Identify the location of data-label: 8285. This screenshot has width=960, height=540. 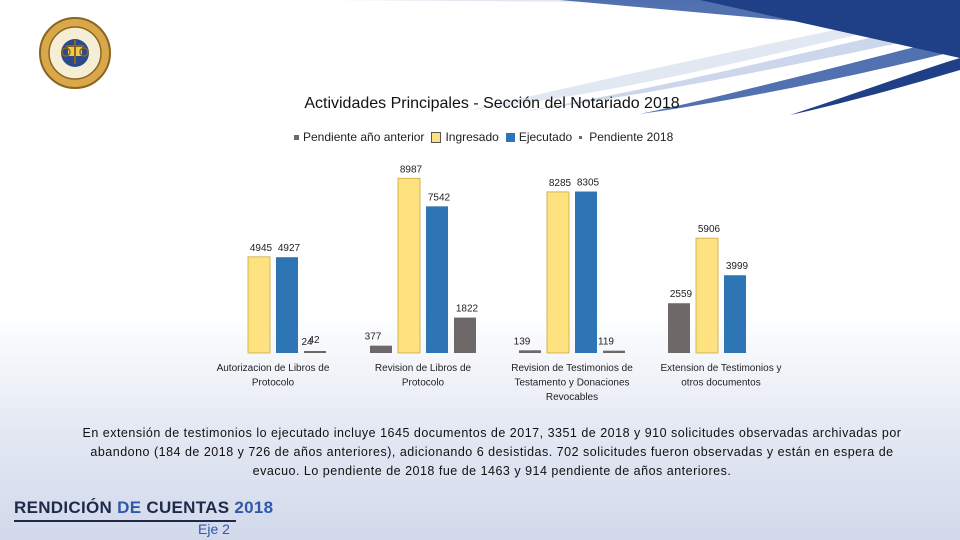
(560, 183).